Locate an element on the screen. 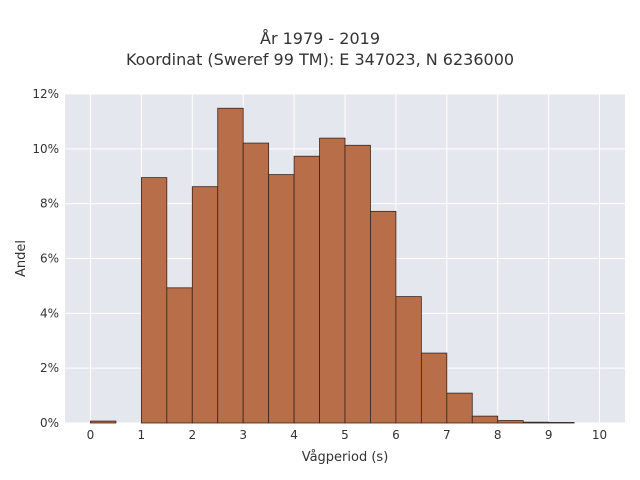 This screenshot has height=480, width=640. y-axis-ticks: 0% 2% 4% 6% 8% 10% 12% is located at coordinates (45, 258).